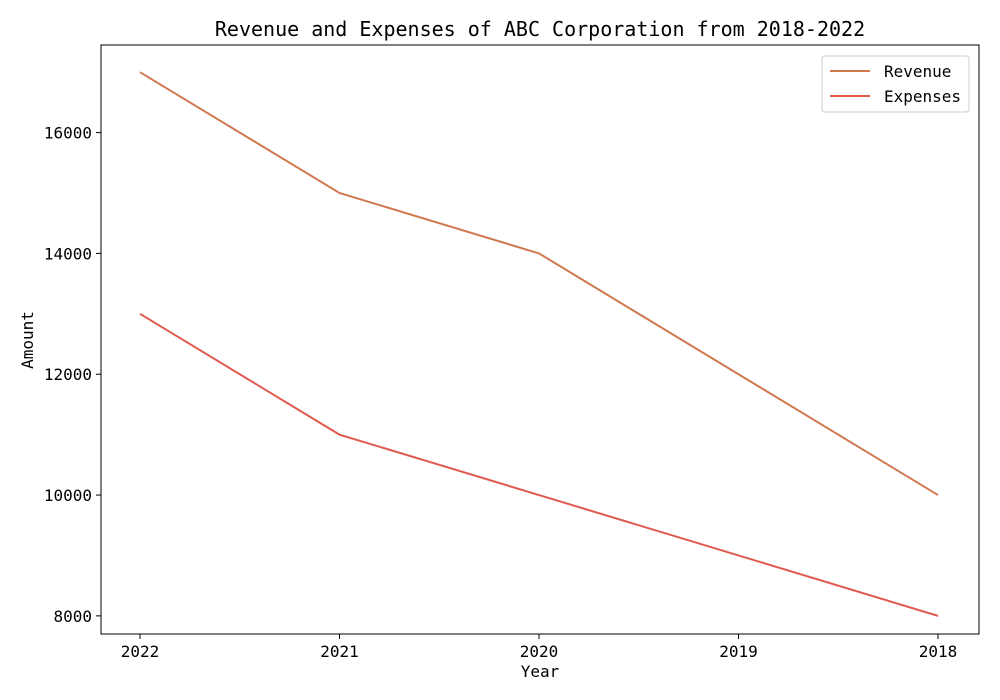  I want to click on y-tick-label: 14000, so click(68, 253).